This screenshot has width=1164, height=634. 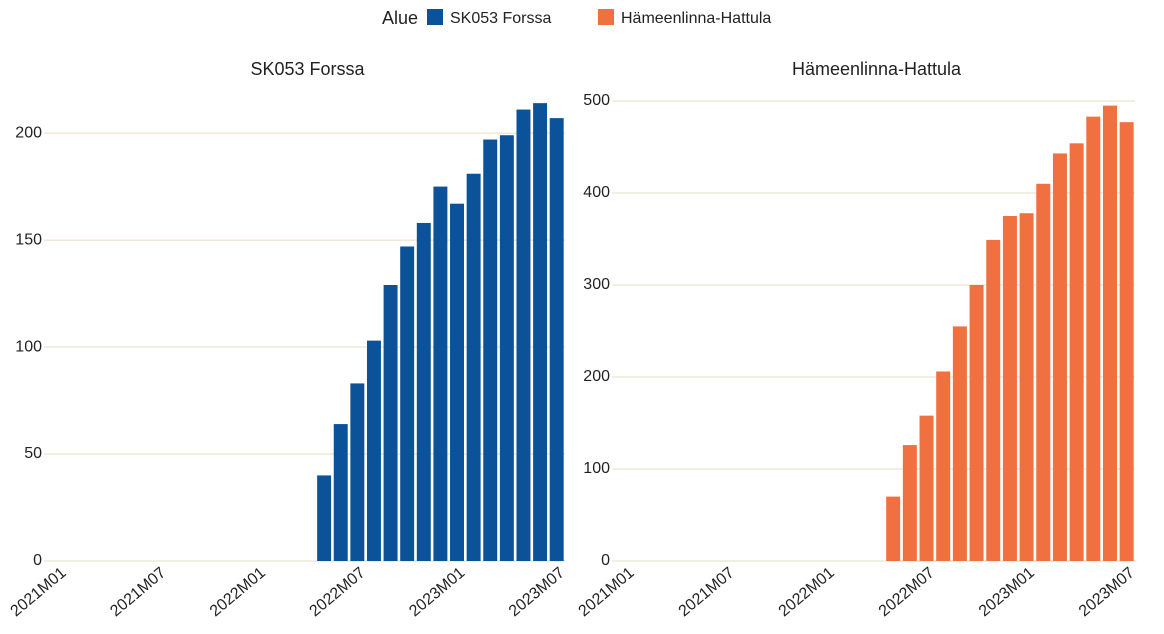 What do you see at coordinates (400, 18) in the screenshot?
I see `legend-title: Alue` at bounding box center [400, 18].